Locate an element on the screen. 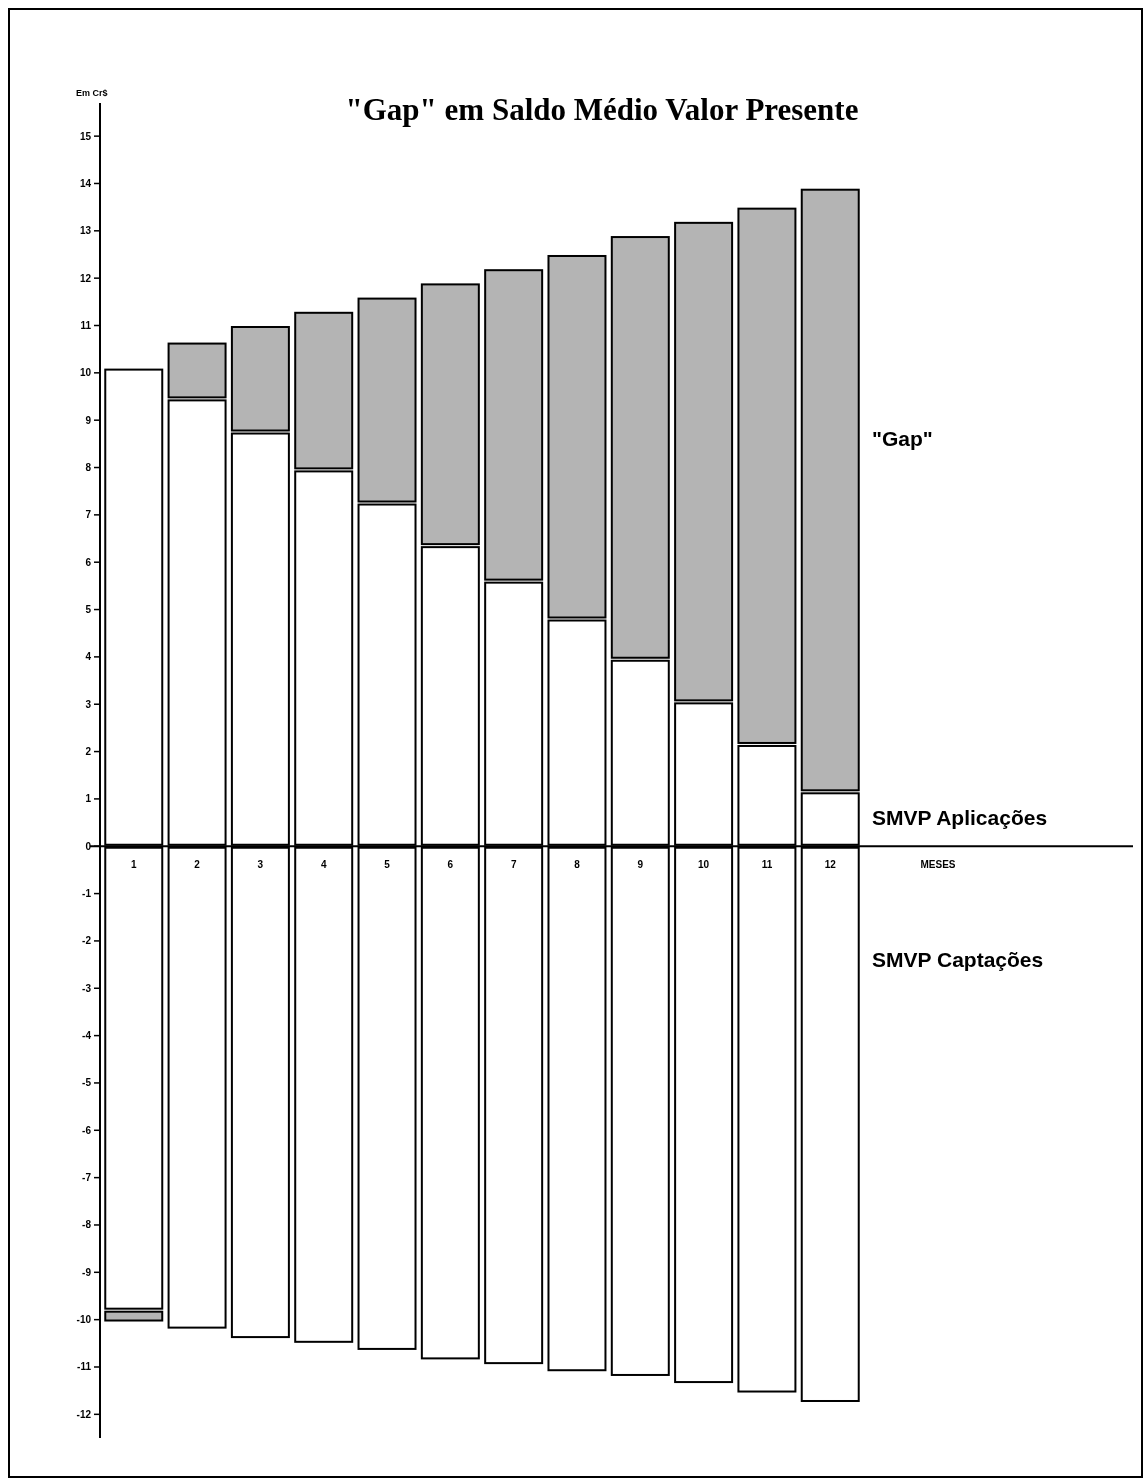 The width and height of the screenshot is (1143, 1480). y-tick-label: 0 is located at coordinates (88, 846).